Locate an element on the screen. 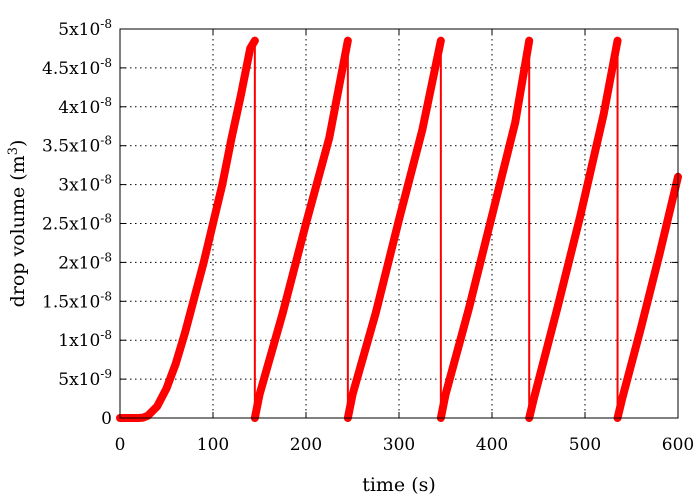  x-tick-label: 600 is located at coordinates (678, 445).